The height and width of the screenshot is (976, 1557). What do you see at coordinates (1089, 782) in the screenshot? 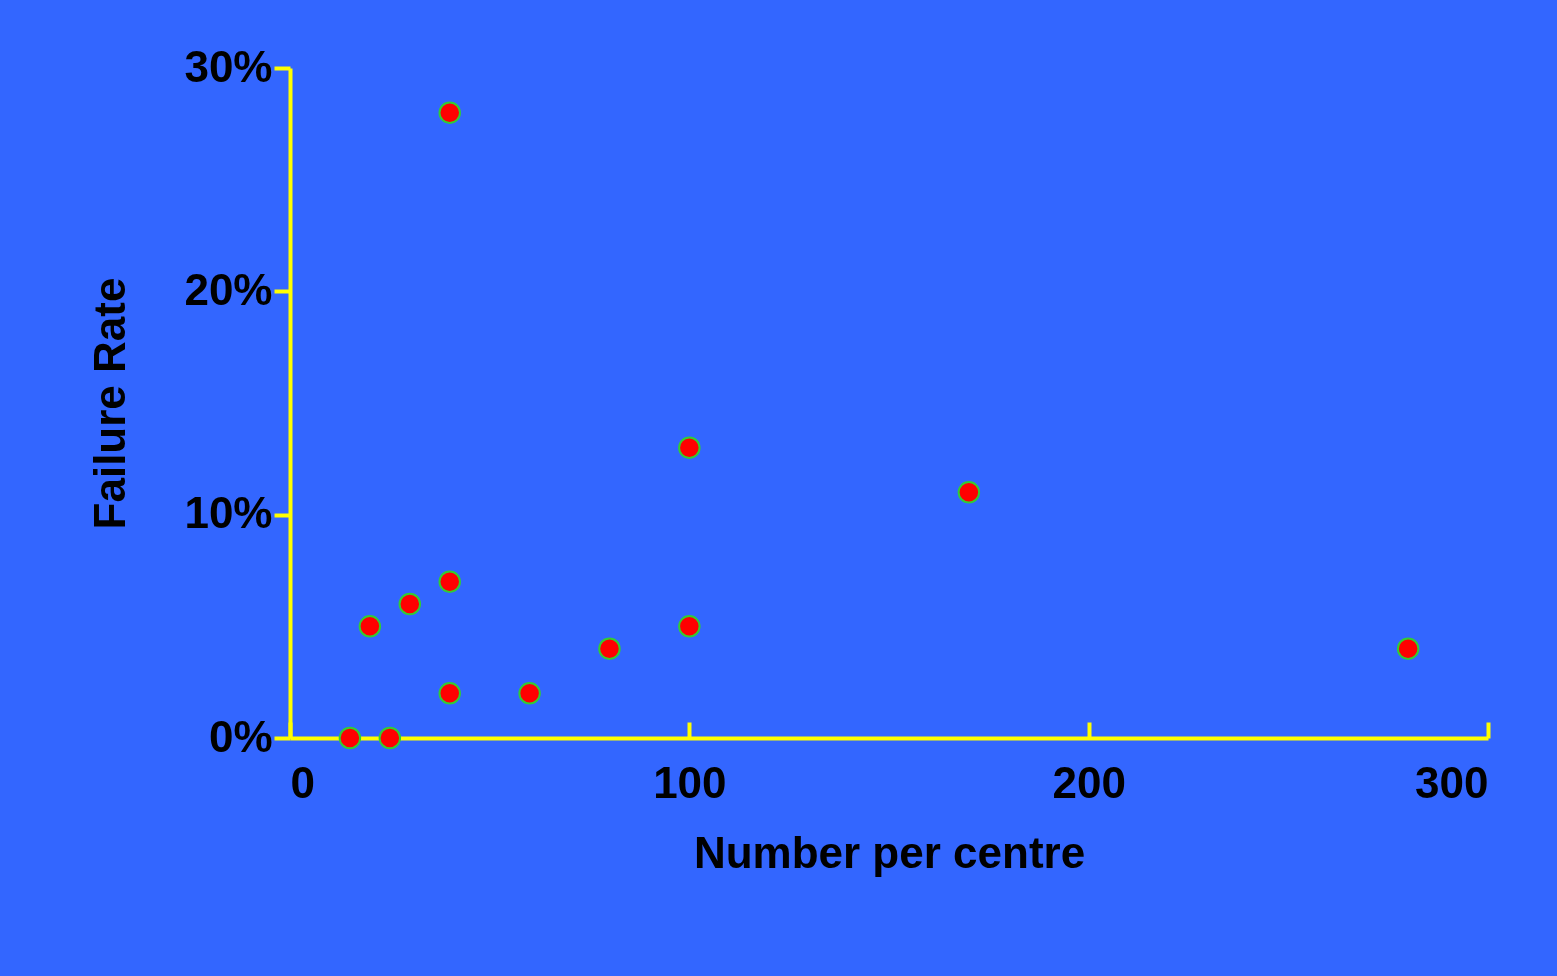
I see `x-tick-label: 200` at bounding box center [1089, 782].